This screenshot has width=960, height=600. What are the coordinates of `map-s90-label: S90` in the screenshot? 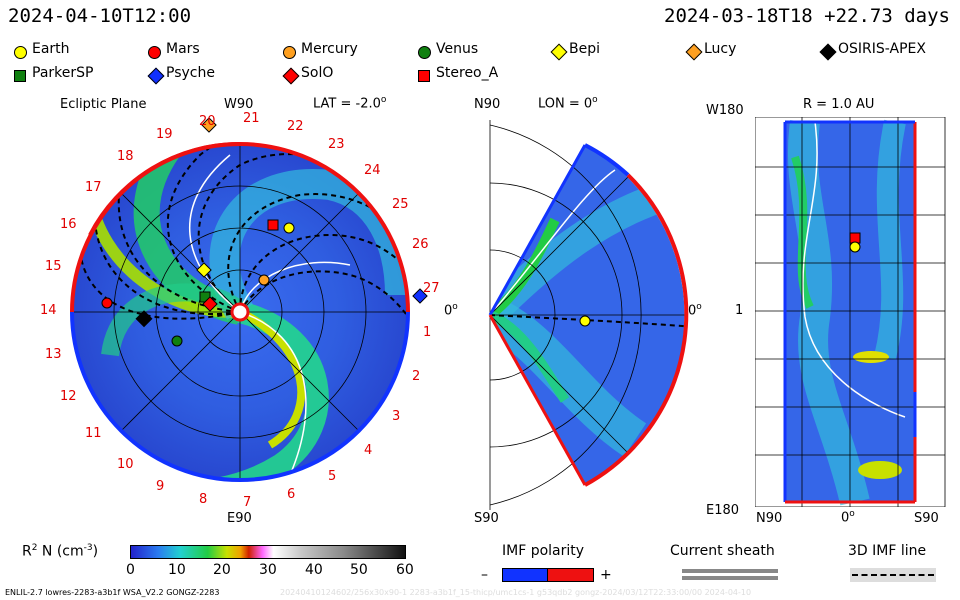 It's located at (926, 518).